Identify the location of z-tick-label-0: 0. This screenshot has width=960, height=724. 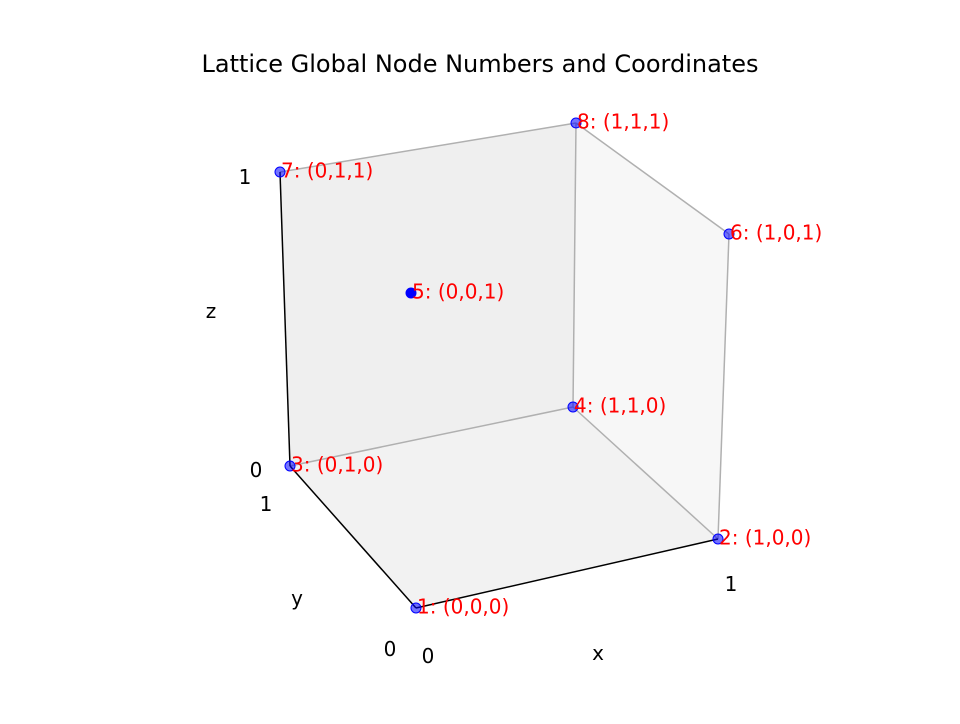
(256, 470).